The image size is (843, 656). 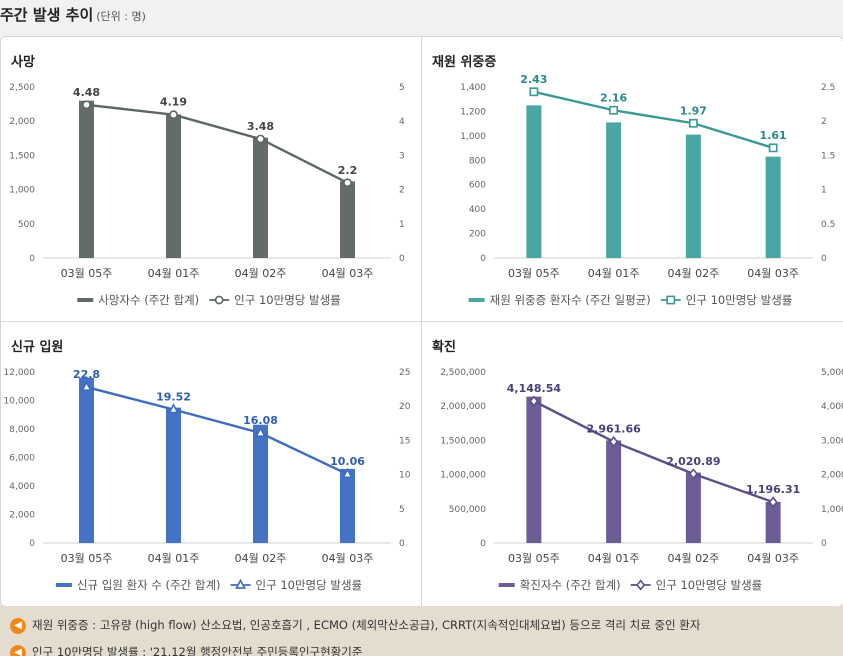 I want to click on data-label: 2.16, so click(x=613, y=97).